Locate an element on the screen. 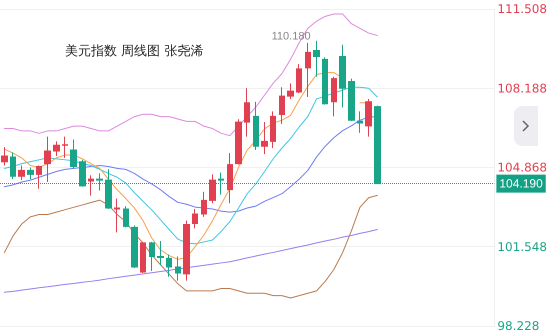 This screenshot has width=550, height=332. y-tick-label: 98.228 is located at coordinates (518, 325).